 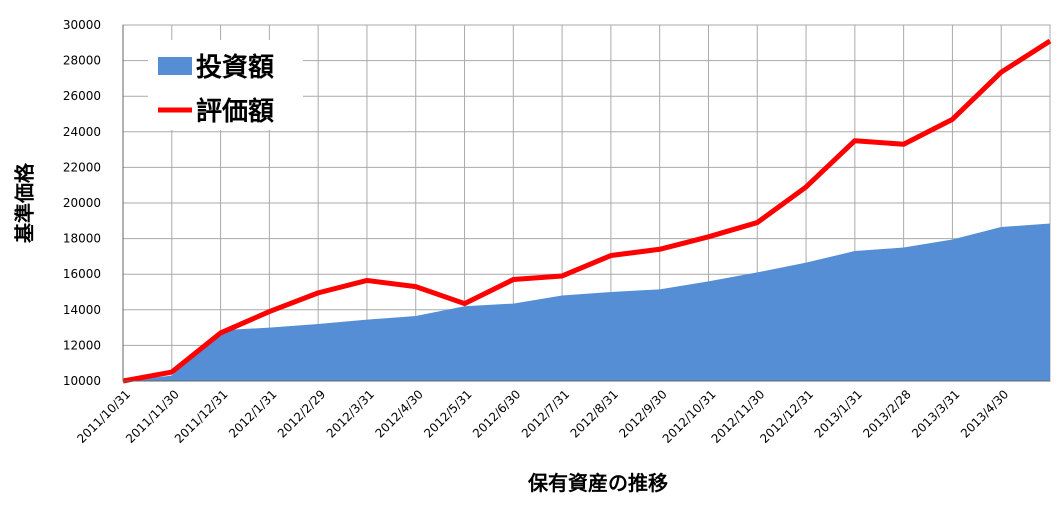 What do you see at coordinates (82, 96) in the screenshot?
I see `y-tick-label: 26000` at bounding box center [82, 96].